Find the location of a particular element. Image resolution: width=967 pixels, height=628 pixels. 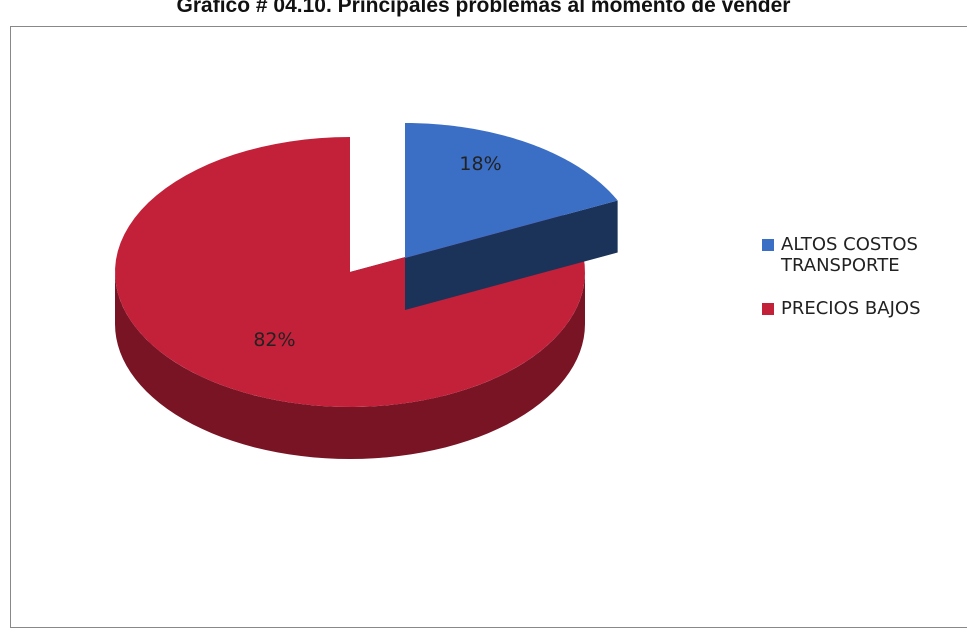

data-label: 82% is located at coordinates (274, 340).